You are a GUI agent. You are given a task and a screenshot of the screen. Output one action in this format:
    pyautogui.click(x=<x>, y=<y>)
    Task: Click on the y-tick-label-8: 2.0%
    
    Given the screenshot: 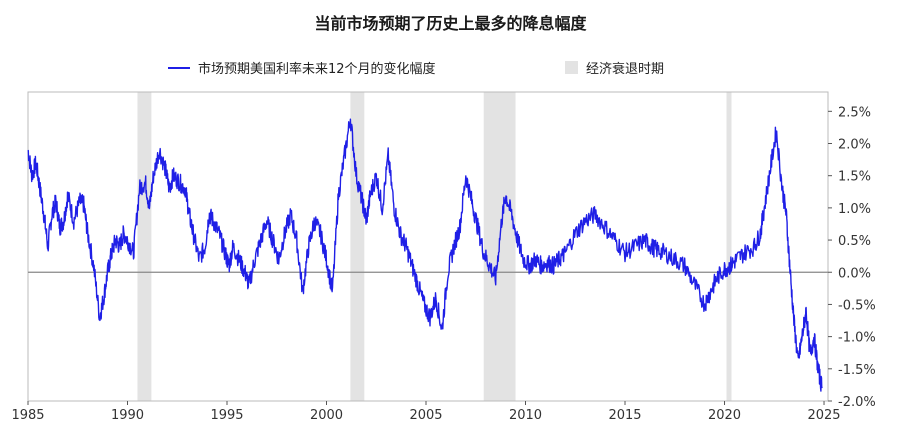 What is the action you would take?
    pyautogui.click(x=854, y=145)
    